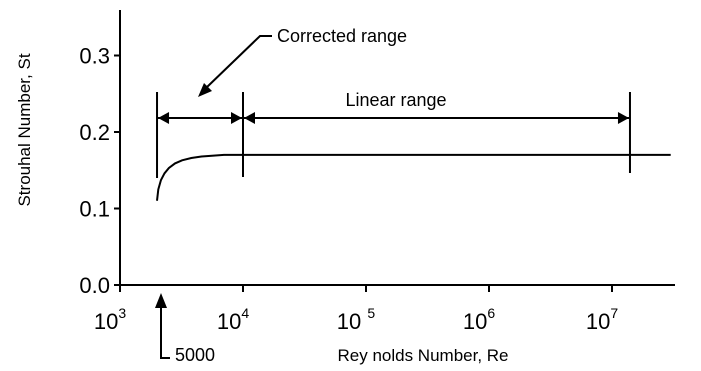 Image resolution: width=701 pixels, height=371 pixels. I want to click on x-tick-label: 10³, so click(110, 319).